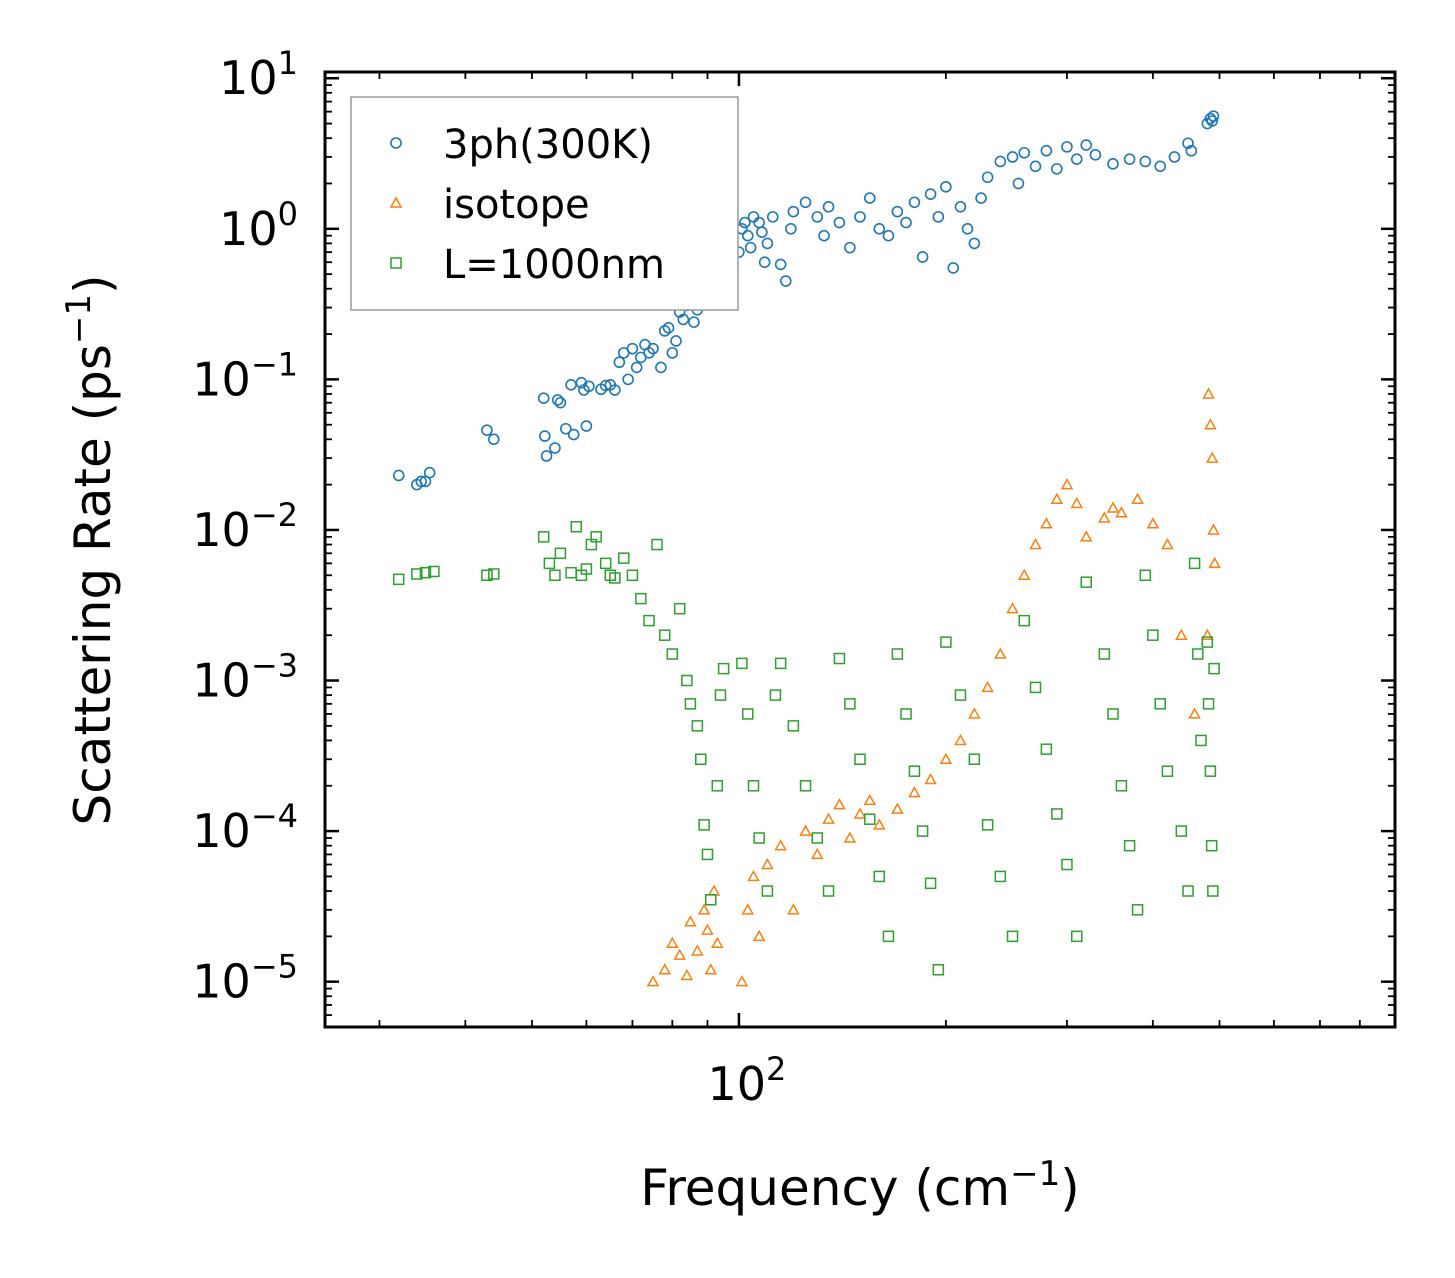 This screenshot has width=1455, height=1278. Describe the element at coordinates (548, 145) in the screenshot. I see `legend-label-3ph: 3ph(300K)` at that location.